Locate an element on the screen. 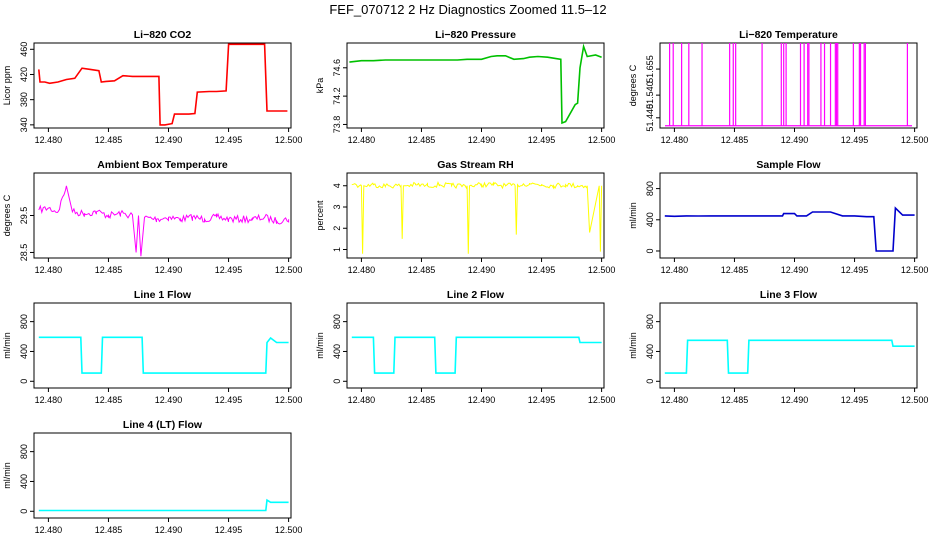 Image resolution: width=936 pixels, height=540 pixels. y-tick-label: 4 is located at coordinates (337, 185).